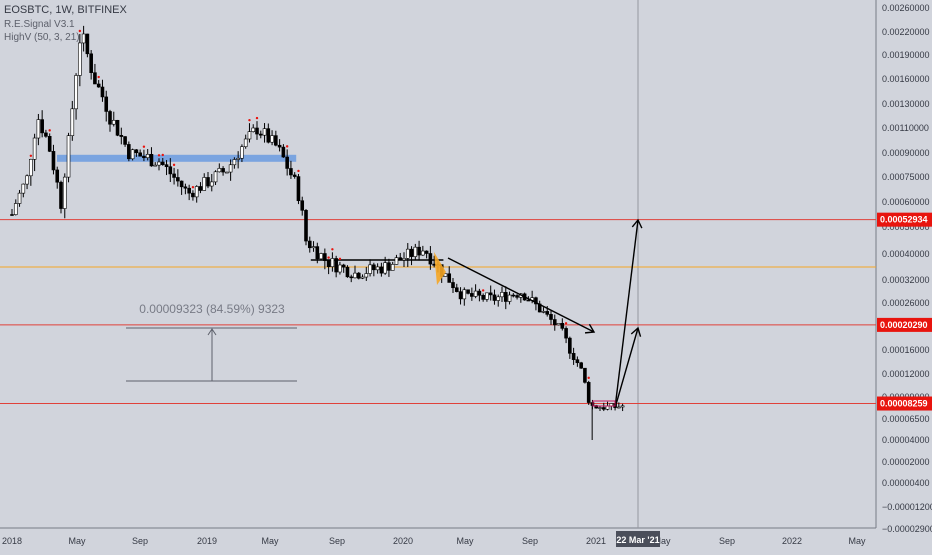 This screenshot has height=555, width=932. What do you see at coordinates (906, 8) in the screenshot?
I see `y-tick-label: 0.00260000` at bounding box center [906, 8].